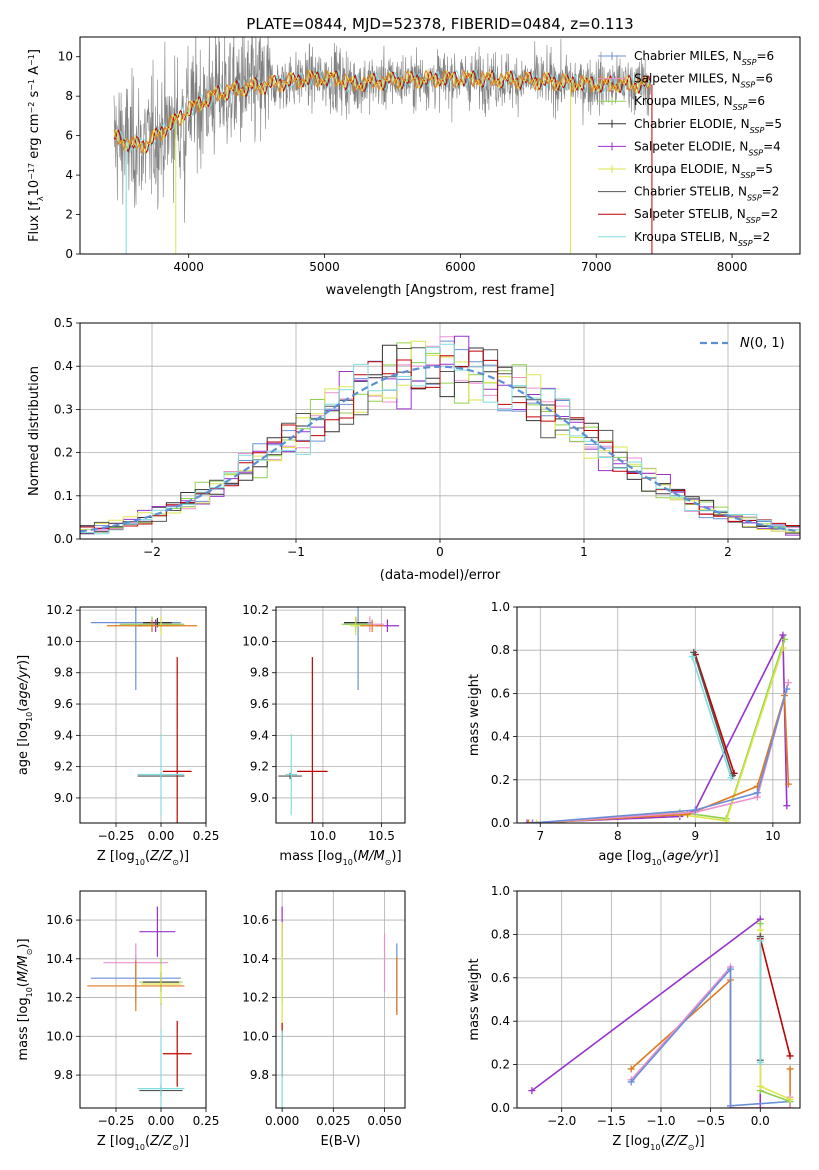 The height and width of the screenshot is (1170, 819). I want to click on x-tick-label: −2, so click(152, 552).